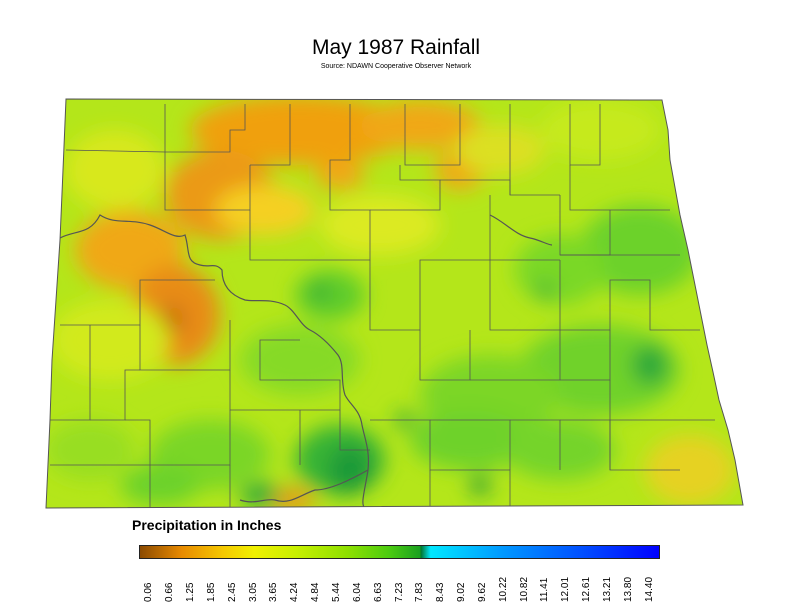 The height and width of the screenshot is (612, 792). Describe the element at coordinates (336, 592) in the screenshot. I see `legend-tick-label: 5.44` at that location.